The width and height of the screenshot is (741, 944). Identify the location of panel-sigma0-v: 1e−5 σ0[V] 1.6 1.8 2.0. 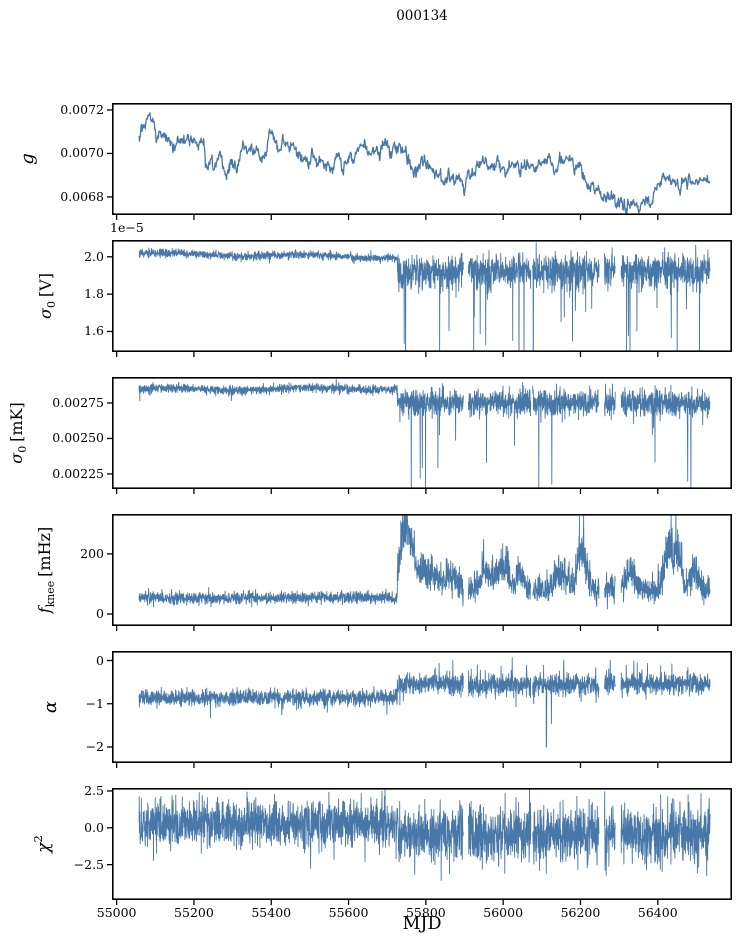
(384, 289).